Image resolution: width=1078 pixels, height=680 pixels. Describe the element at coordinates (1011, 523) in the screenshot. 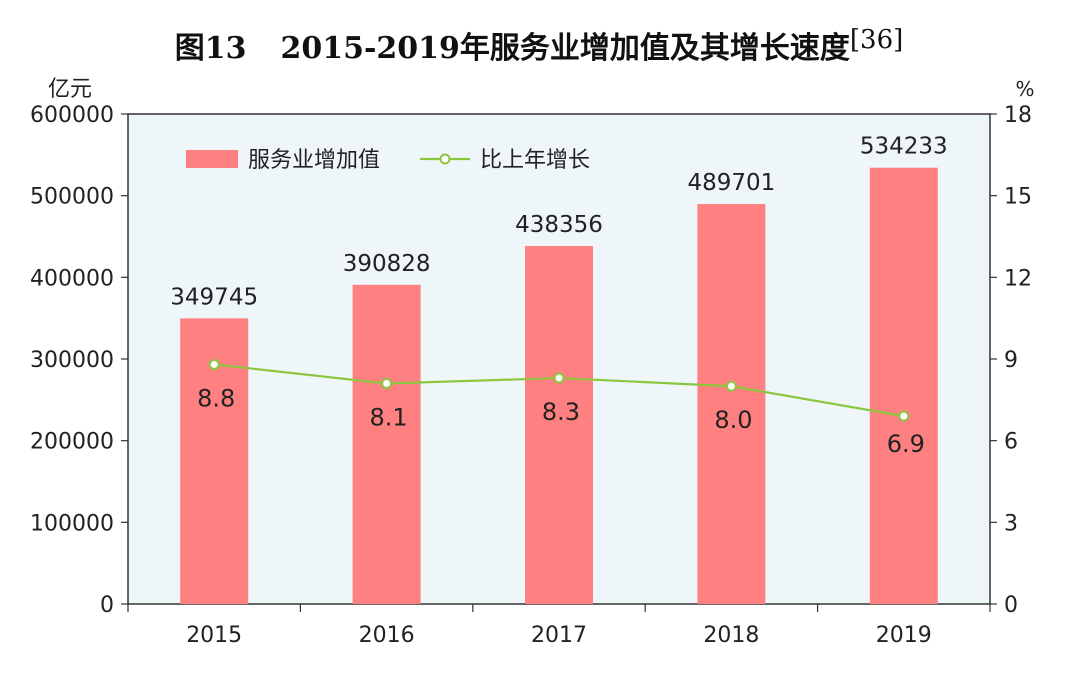

I see `y-tick-right-label: 3` at that location.